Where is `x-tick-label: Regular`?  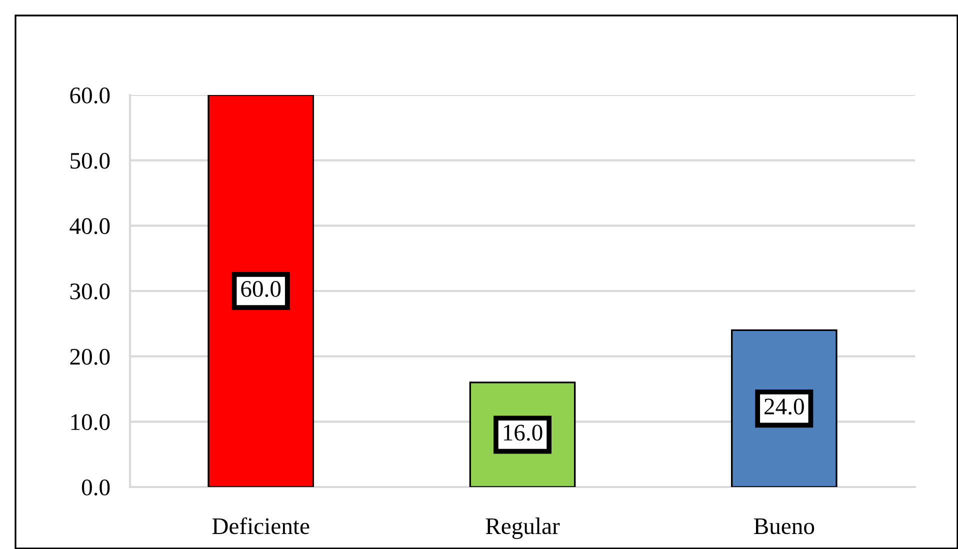 x-tick-label: Regular is located at coordinates (523, 529).